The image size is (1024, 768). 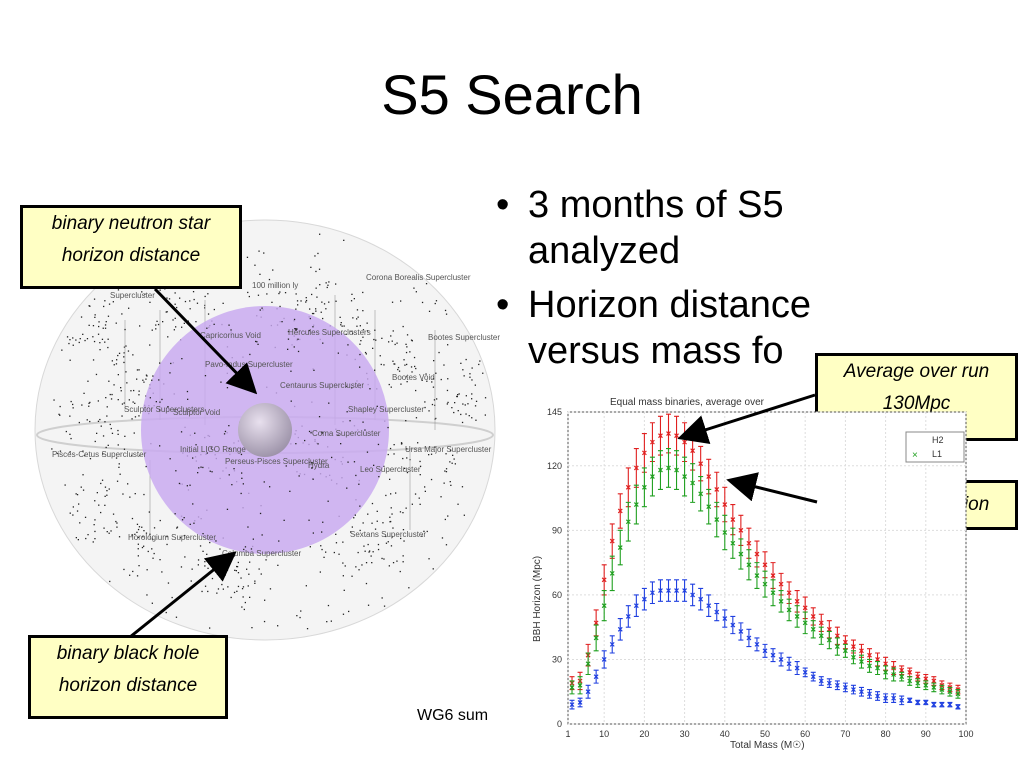 I want to click on sky-map-label: Shapley Supercluster, so click(x=386, y=409).